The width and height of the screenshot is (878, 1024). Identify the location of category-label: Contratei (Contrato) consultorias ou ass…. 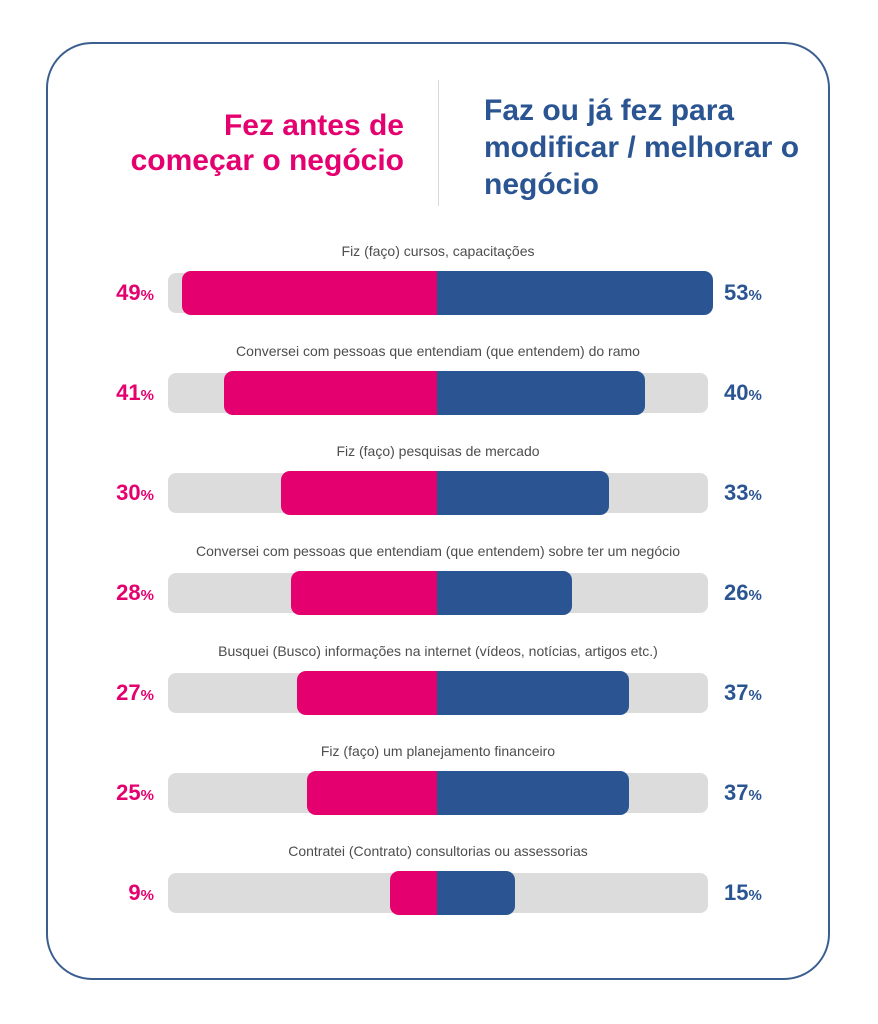
(438, 851).